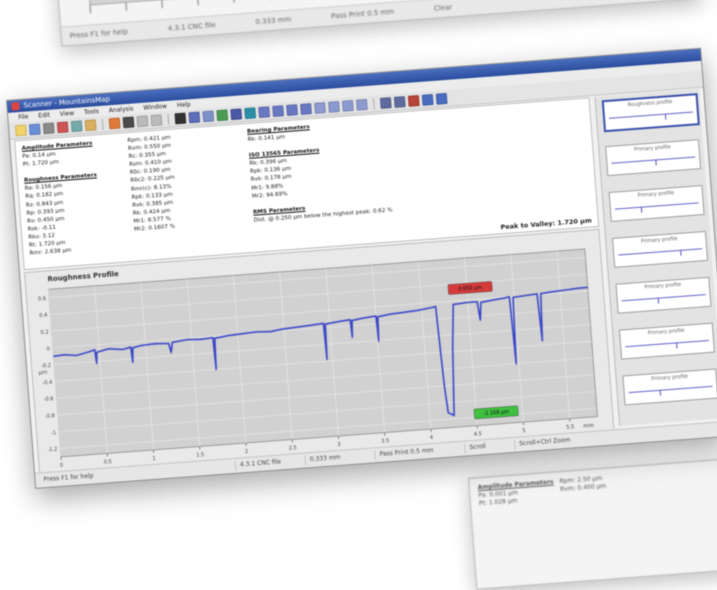  Describe the element at coordinates (115, 123) in the screenshot. I see `pencil-icon` at that location.